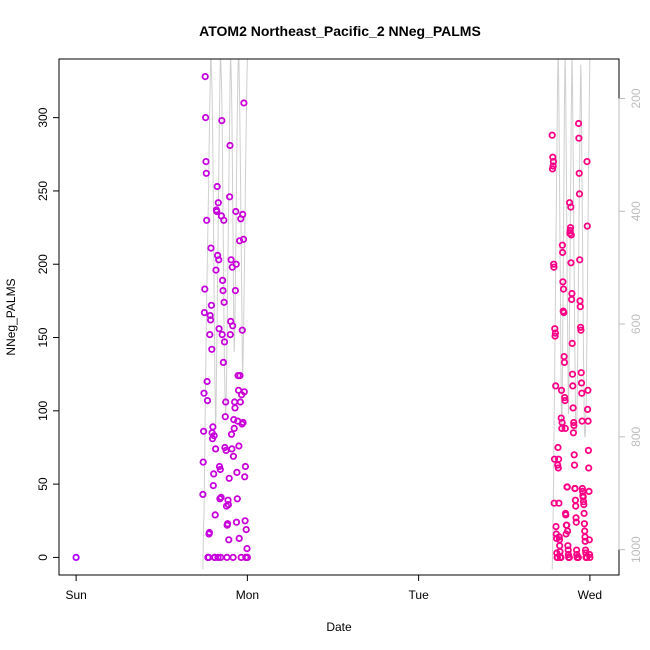 This screenshot has width=650, height=650. What do you see at coordinates (48, 334) in the screenshot?
I see `y-axis: 0 50 100 150 200 250 300` at bounding box center [48, 334].